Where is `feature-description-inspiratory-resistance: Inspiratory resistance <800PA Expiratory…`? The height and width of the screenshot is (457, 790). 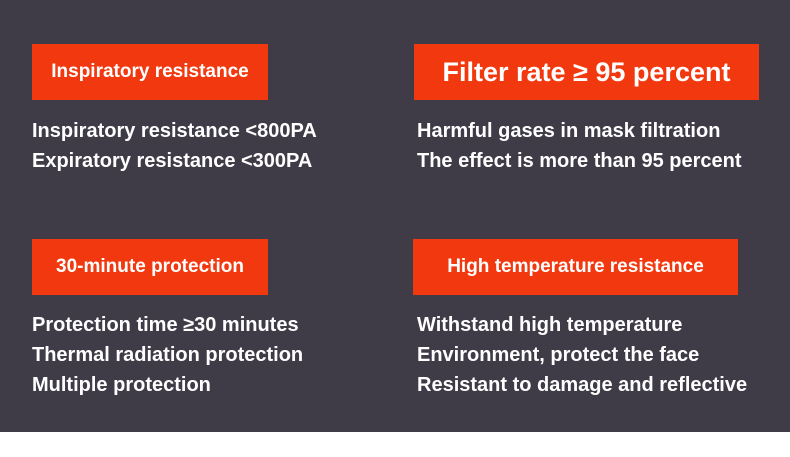 feature-description-inspiratory-resistance: Inspiratory resistance <800PA Expiratory… is located at coordinates (174, 146).